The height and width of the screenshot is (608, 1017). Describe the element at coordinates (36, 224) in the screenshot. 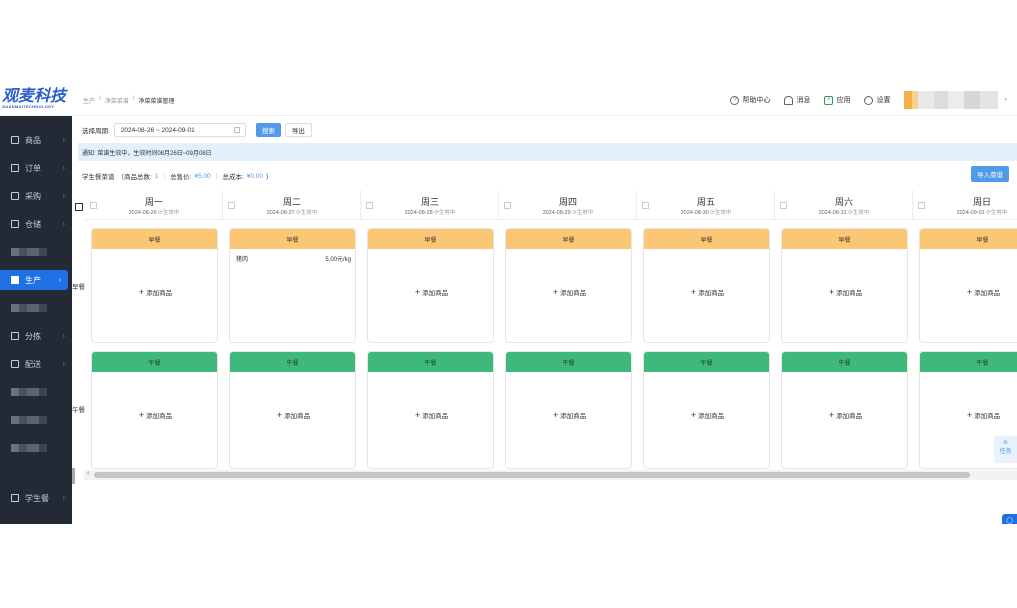

I see `sidebar-item-warehouse: 仓储 ›` at that location.